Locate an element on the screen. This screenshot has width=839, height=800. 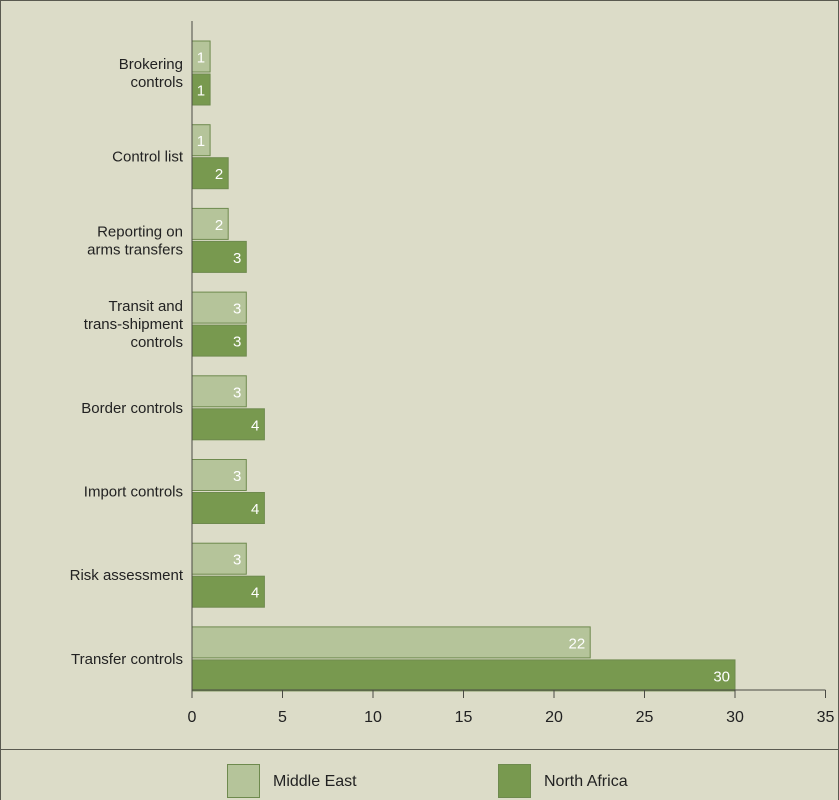
bar-north-africa-transit-and-trans-shipment-controls is located at coordinates (219, 340).